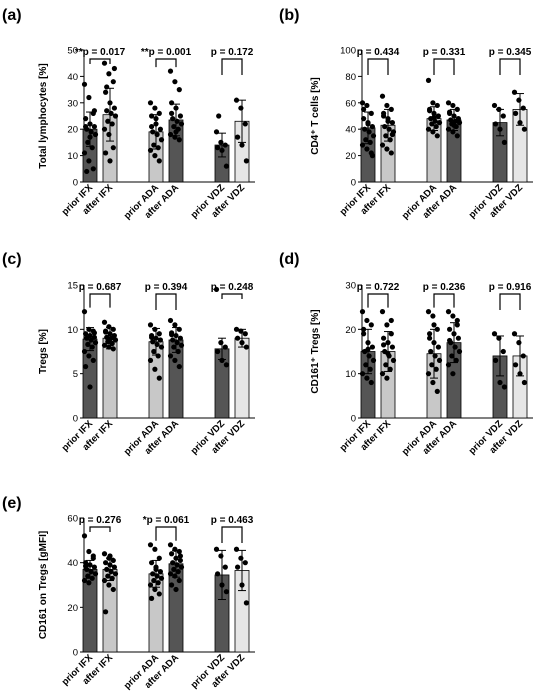 This screenshot has width=550, height=700. I want to click on y-tick-label: 100, so click(348, 51).